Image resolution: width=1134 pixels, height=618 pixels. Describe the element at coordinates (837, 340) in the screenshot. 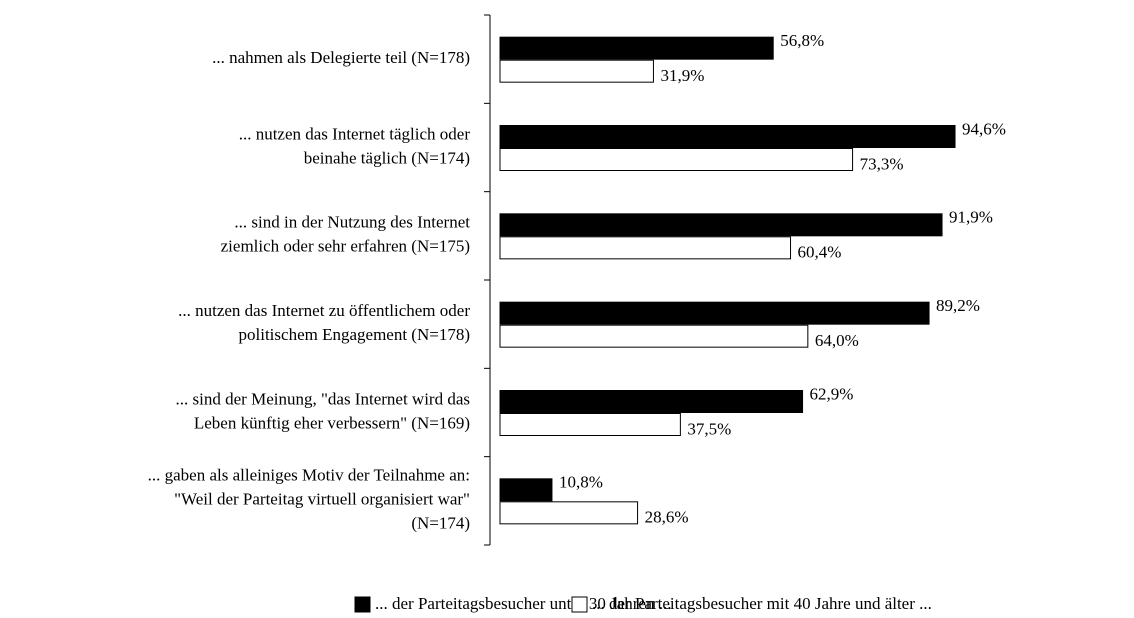

I see `value-label: 64,0%` at that location.